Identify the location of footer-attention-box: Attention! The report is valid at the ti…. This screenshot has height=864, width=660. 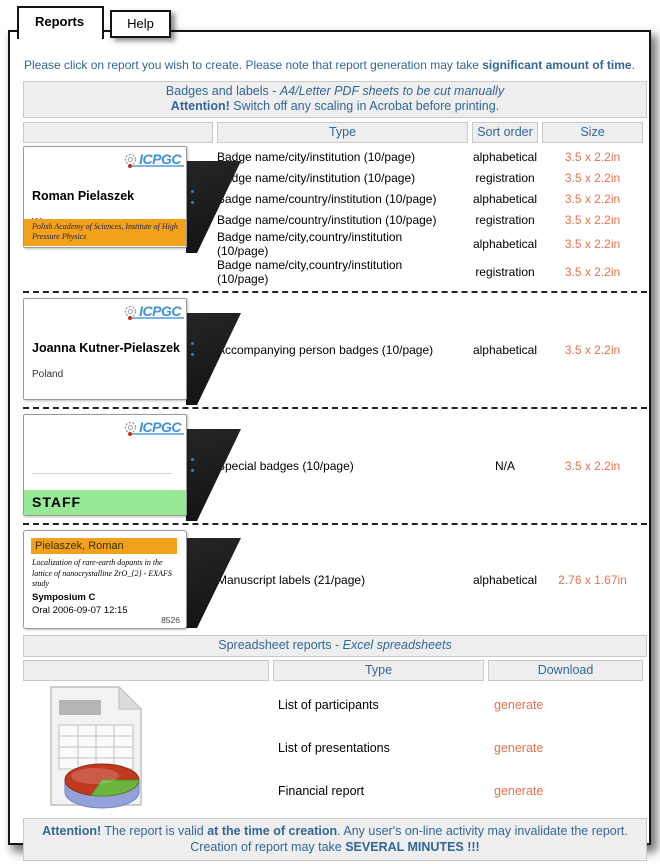
(335, 839).